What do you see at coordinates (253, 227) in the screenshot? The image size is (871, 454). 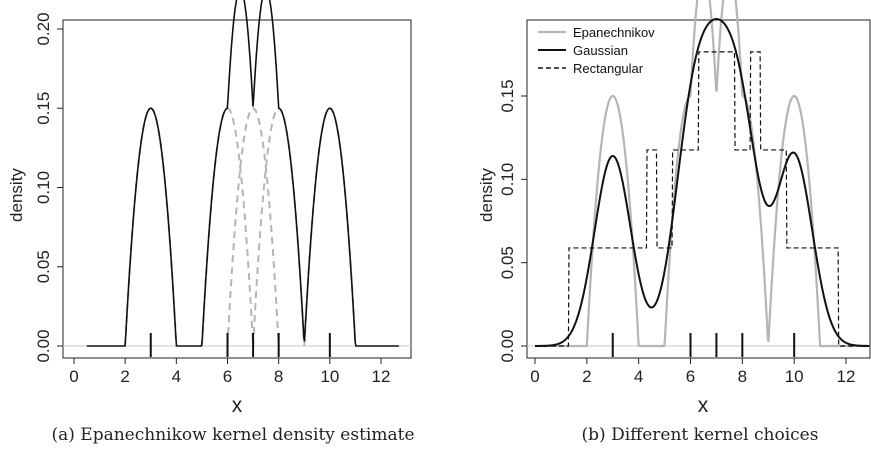 I see `component-kernel` at bounding box center [253, 227].